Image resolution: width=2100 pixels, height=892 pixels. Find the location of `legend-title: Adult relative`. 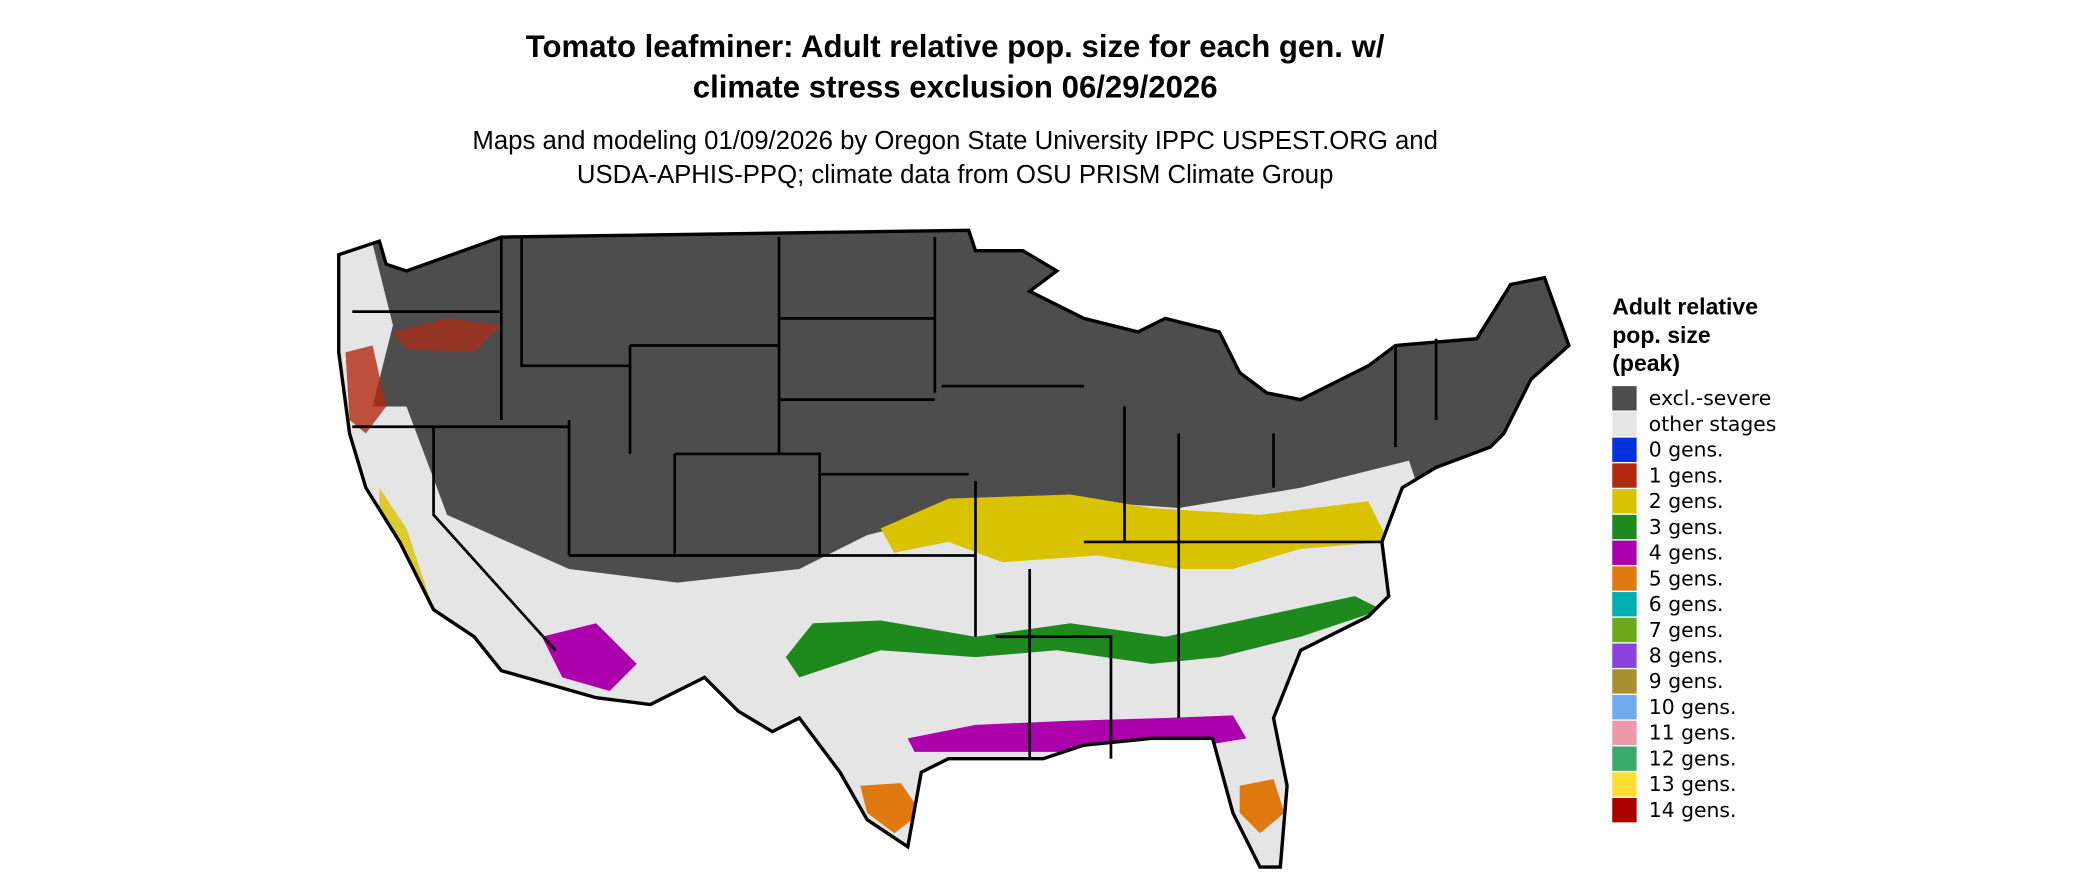

legend-title: Adult relative is located at coordinates (1685, 306).